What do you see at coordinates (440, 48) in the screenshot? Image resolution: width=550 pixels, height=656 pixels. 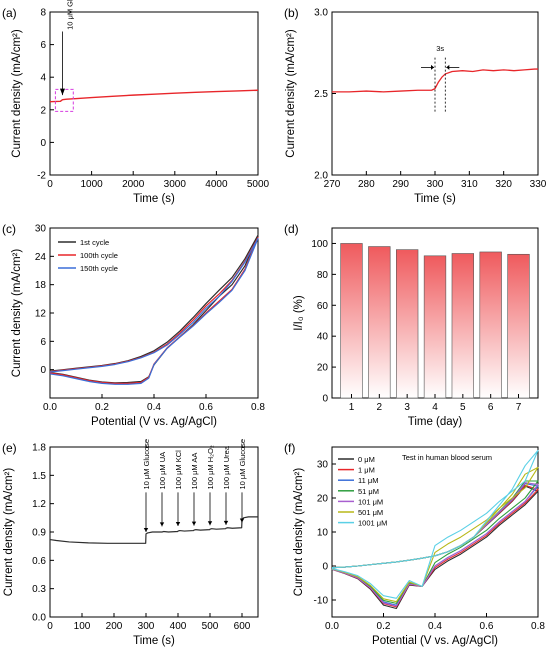 I see `interval-label: 3s` at bounding box center [440, 48].